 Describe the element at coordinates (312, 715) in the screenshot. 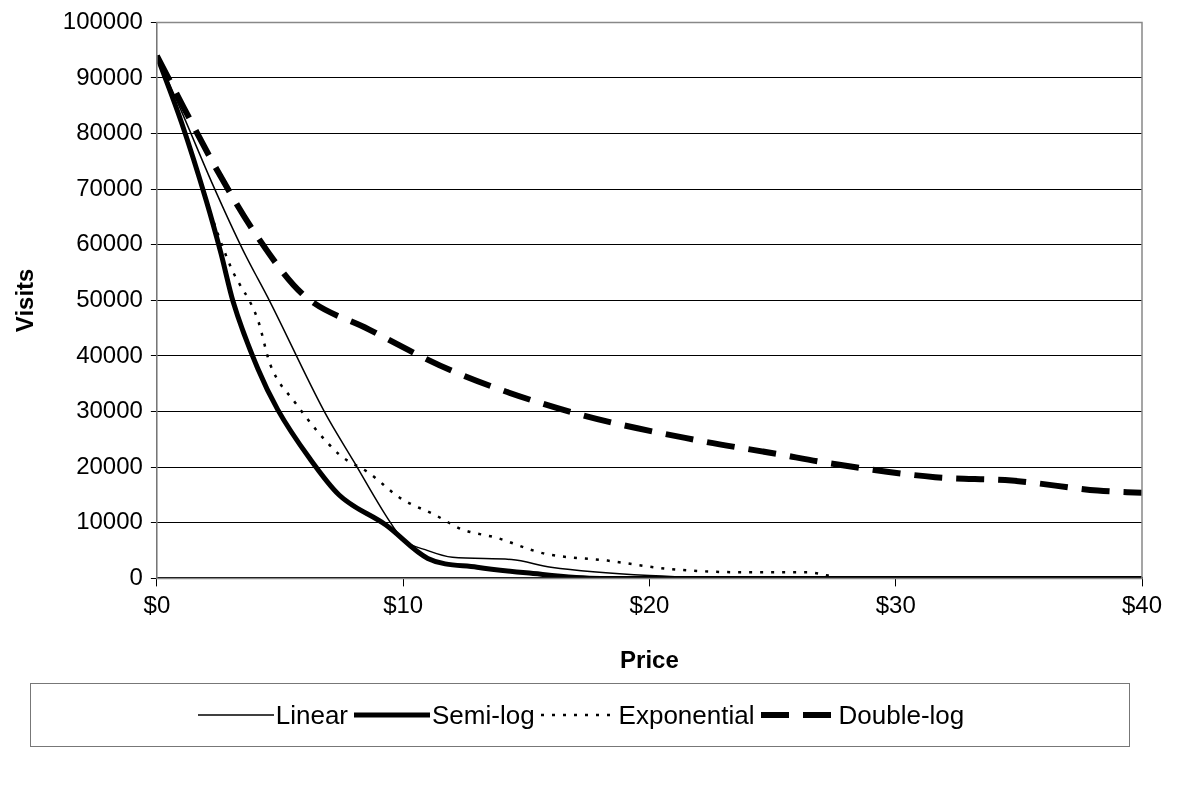

I see `legend-label: Linear` at that location.